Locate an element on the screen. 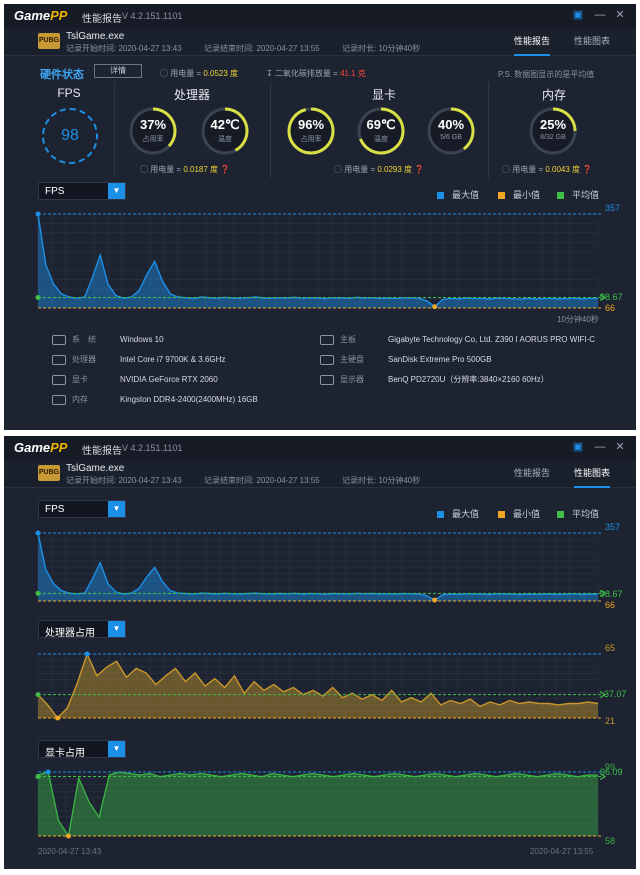  vram-gauge: 40% 5/6 GB is located at coordinates (451, 131).